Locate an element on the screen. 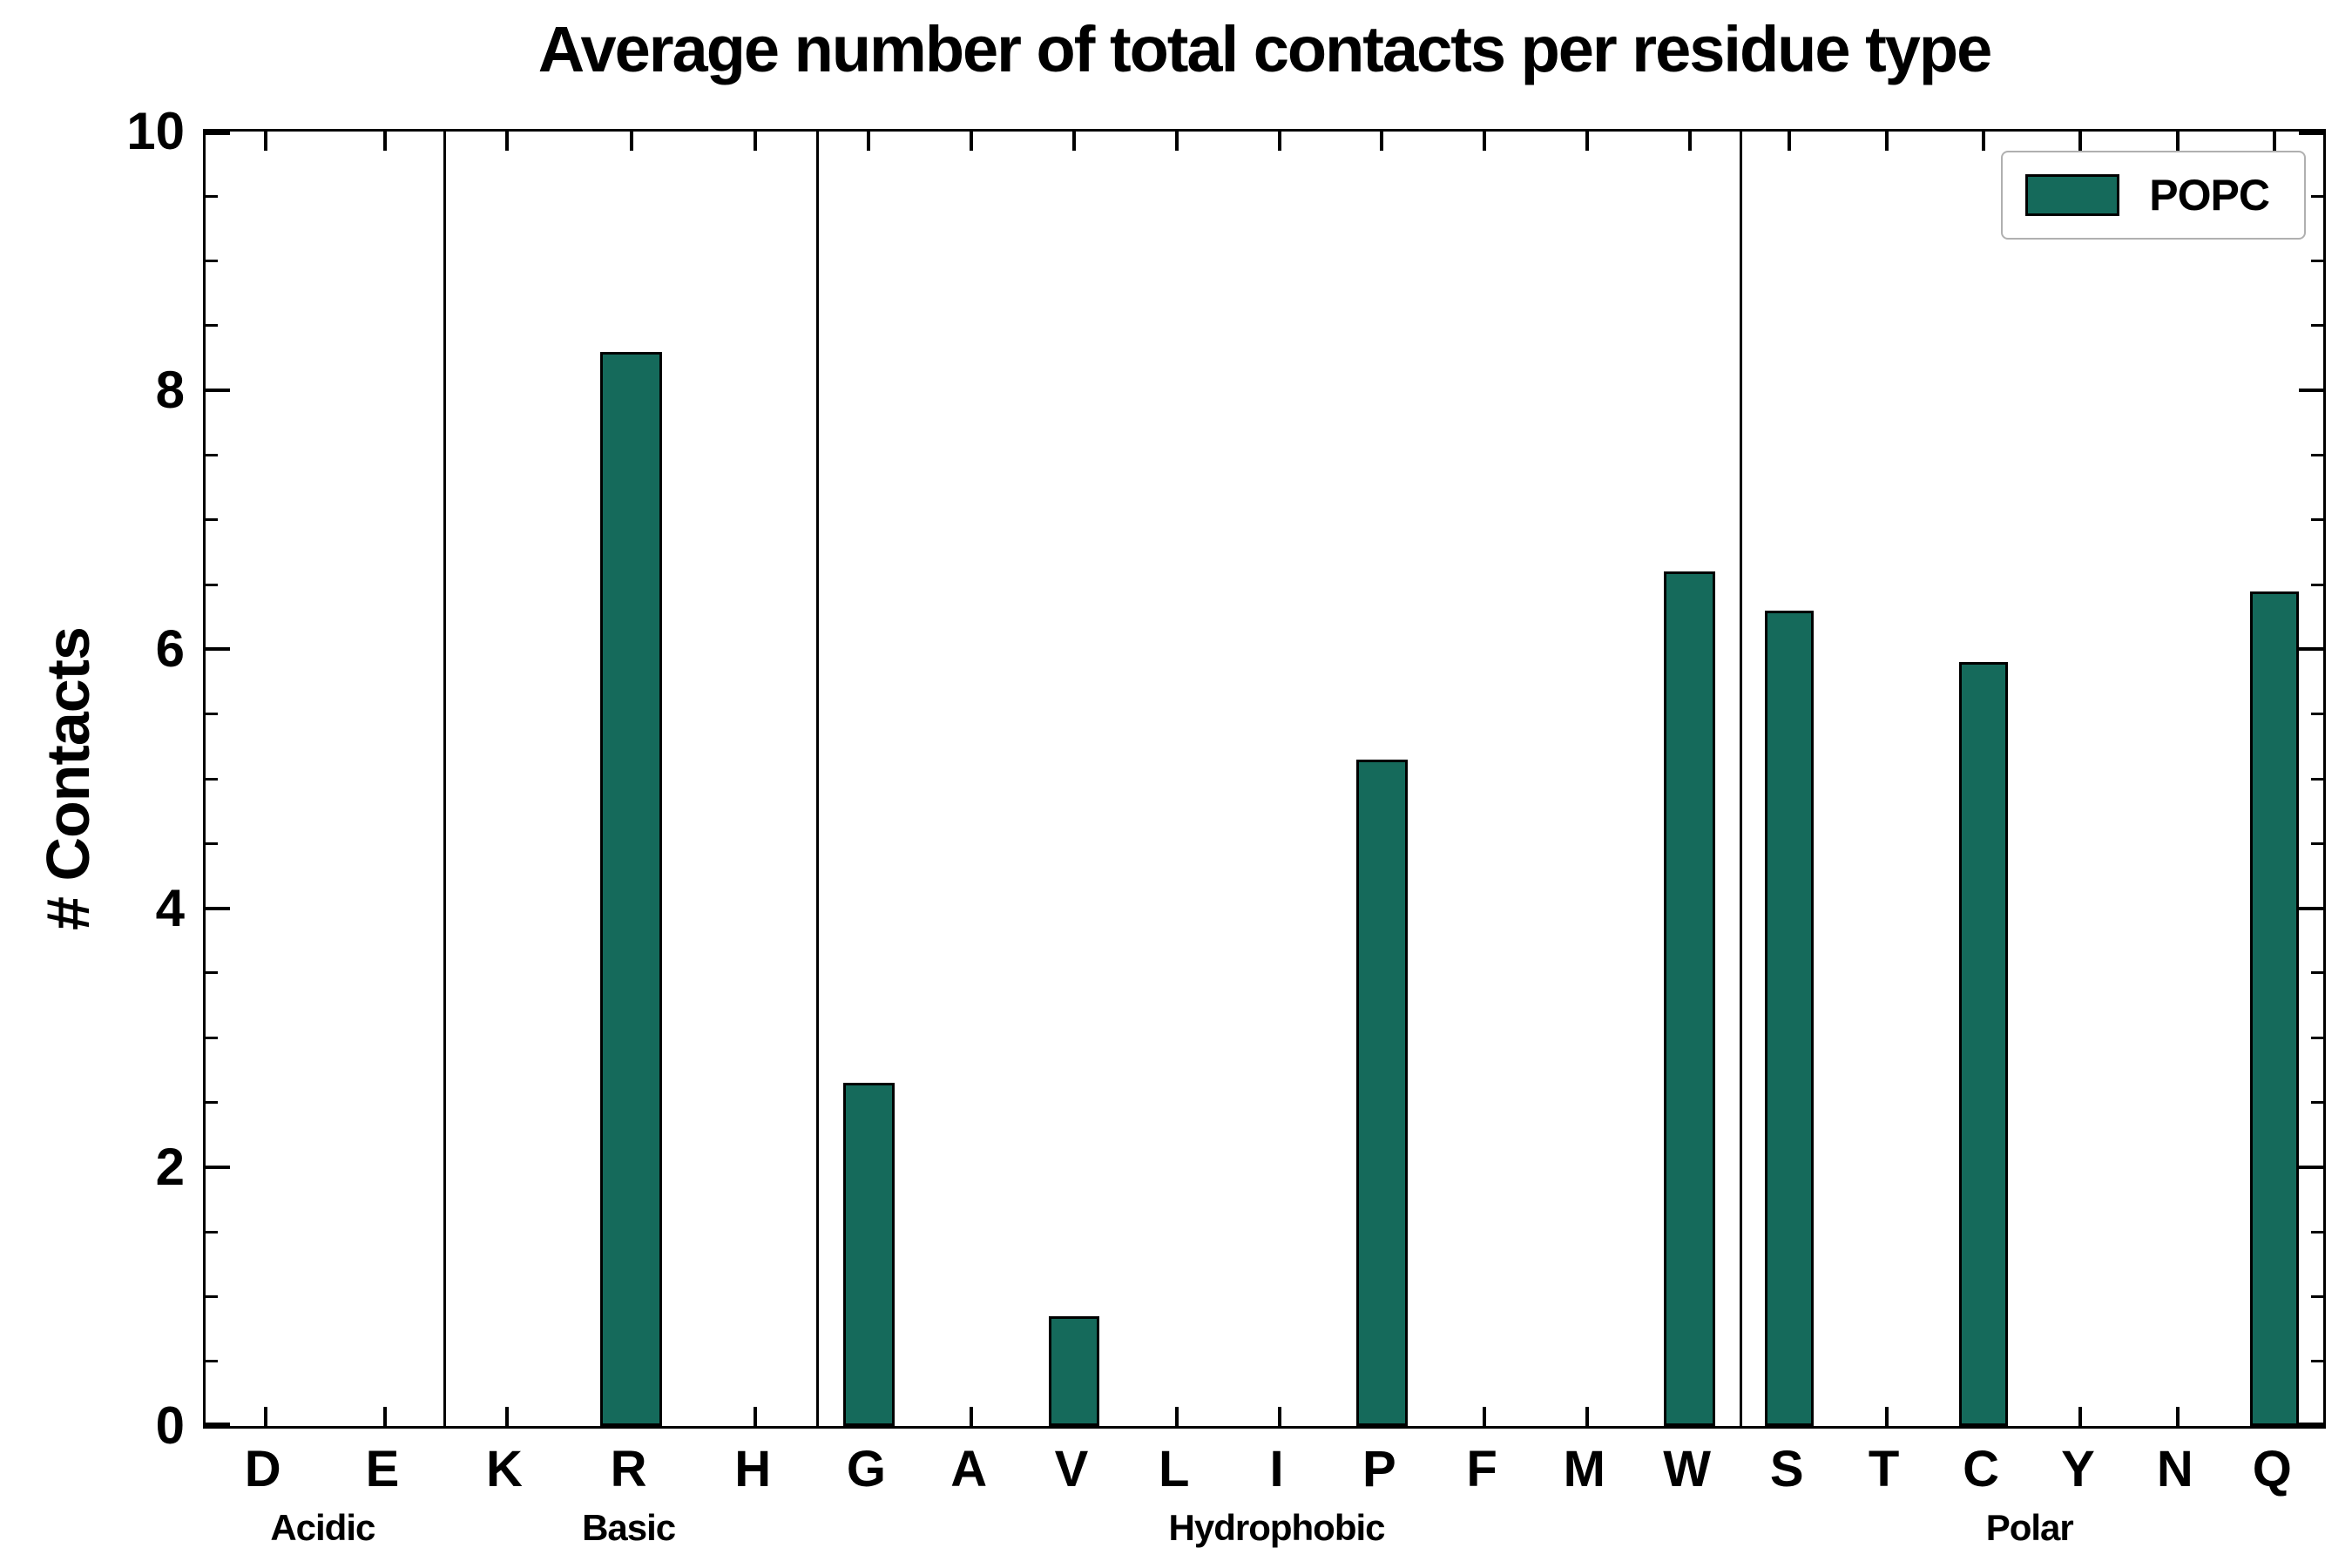 The image size is (2352, 1568). x-axis-group-labels: Acidic Basic Hydrophobic Polar is located at coordinates (1264, 1528).